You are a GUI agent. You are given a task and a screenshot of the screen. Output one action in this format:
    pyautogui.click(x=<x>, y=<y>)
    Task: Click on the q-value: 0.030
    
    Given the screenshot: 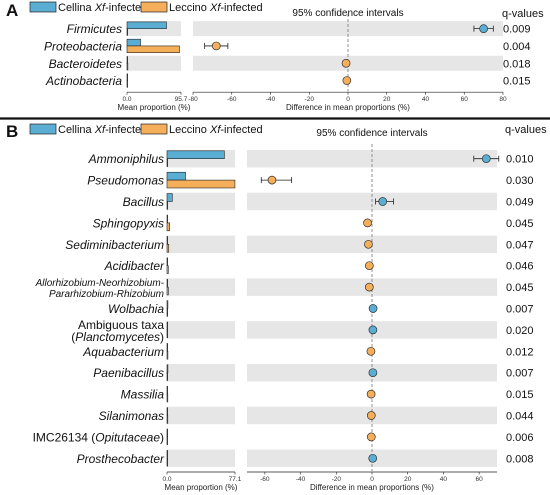 What is the action you would take?
    pyautogui.click(x=520, y=181)
    